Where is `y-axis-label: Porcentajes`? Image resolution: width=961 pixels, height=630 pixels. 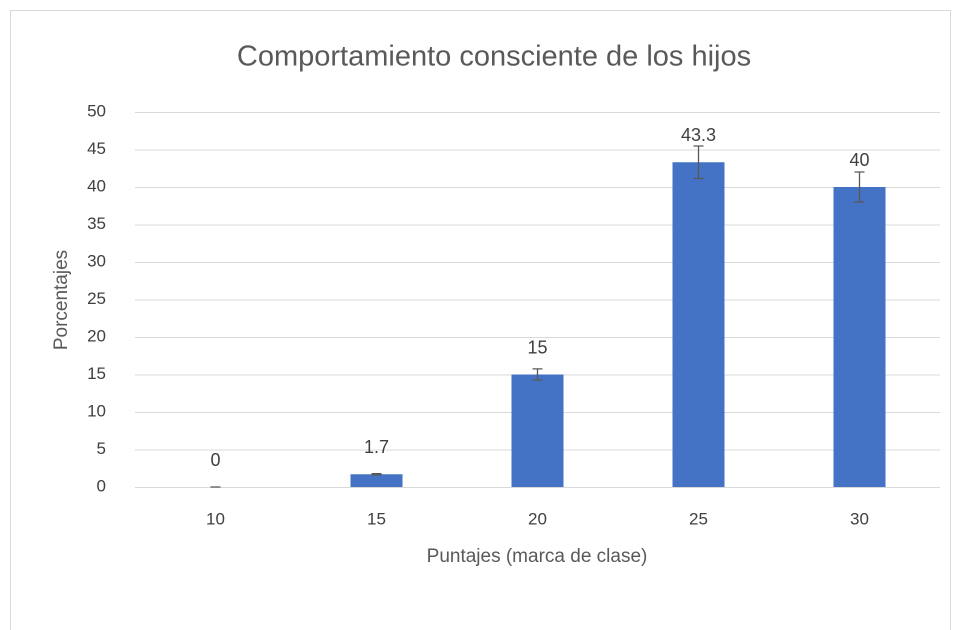
y-axis-label: Porcentajes is located at coordinates (61, 300).